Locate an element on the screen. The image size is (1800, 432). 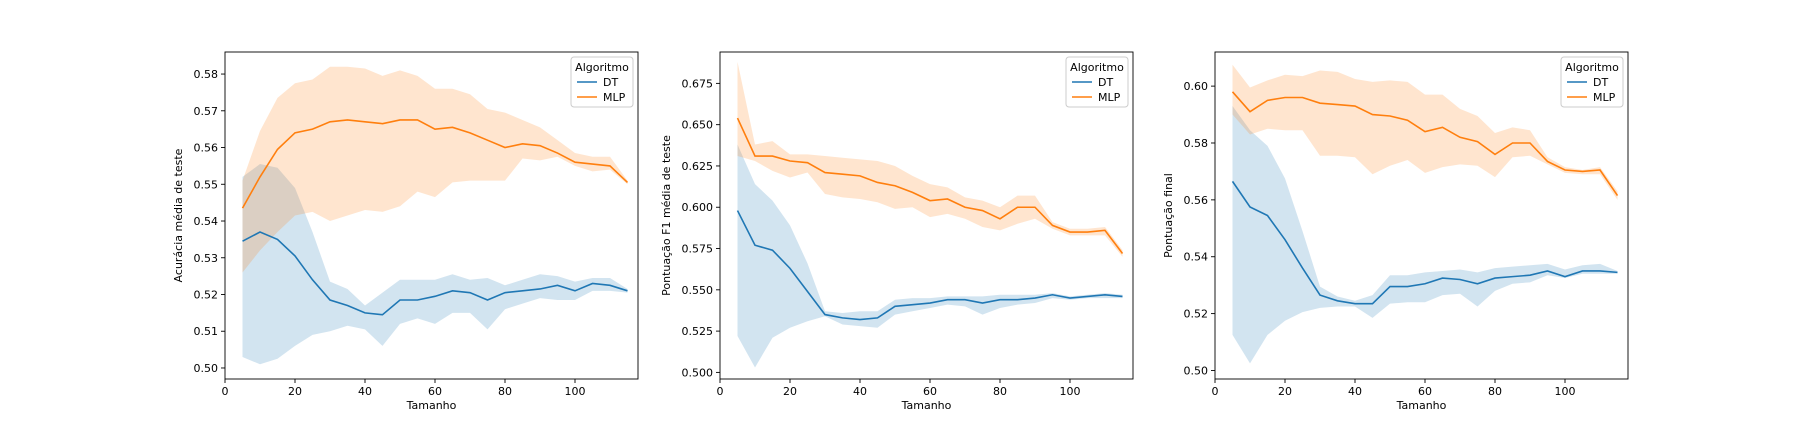
y-tick-label: 0.550 is located at coordinates (698, 290).